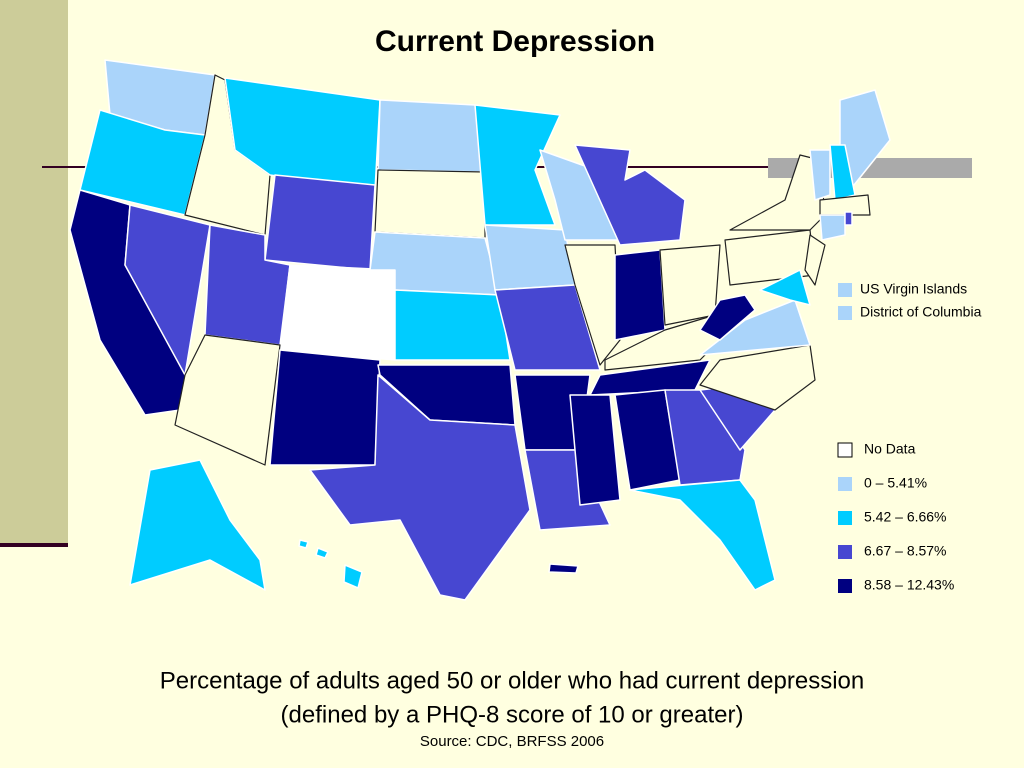 The width and height of the screenshot is (1024, 768). What do you see at coordinates (905, 517) in the screenshot?
I see `legend-label: 5.42 – 6.66%` at bounding box center [905, 517].